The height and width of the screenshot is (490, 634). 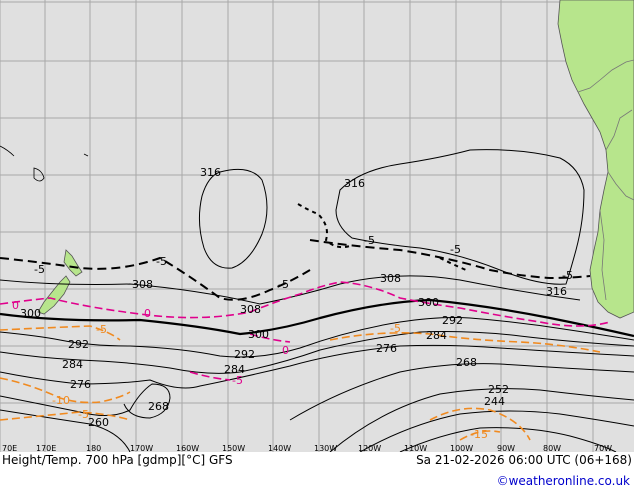 I want to click on tick-label: 170E, so click(x=46, y=448).